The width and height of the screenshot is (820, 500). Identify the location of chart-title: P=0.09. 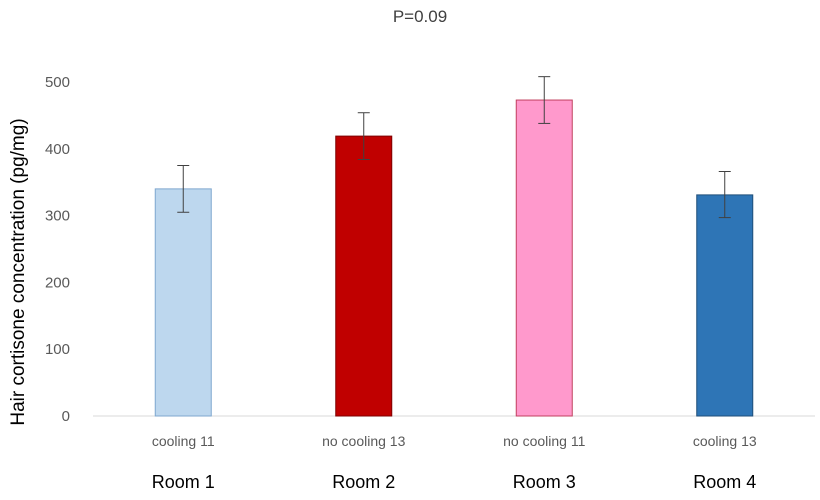
(420, 16).